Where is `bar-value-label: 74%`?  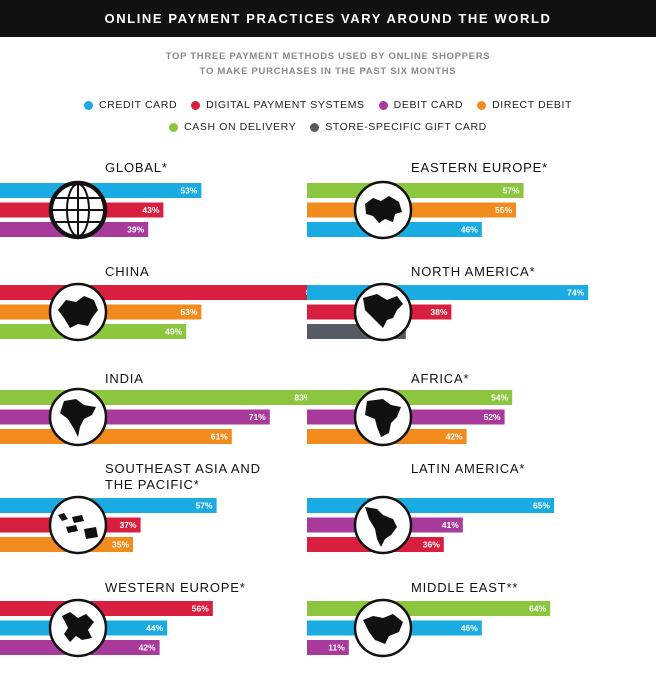 bar-value-label: 74% is located at coordinates (575, 293).